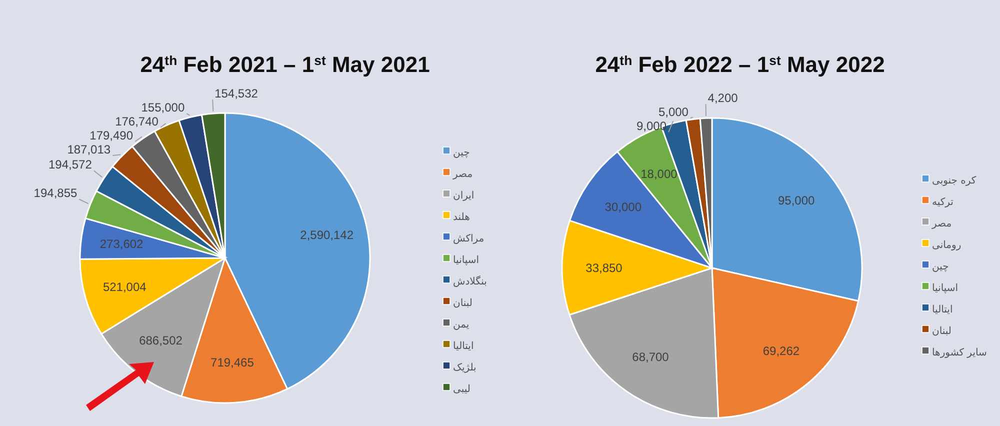  Describe the element at coordinates (947, 245) in the screenshot. I see `legend-label: رومانی` at that location.